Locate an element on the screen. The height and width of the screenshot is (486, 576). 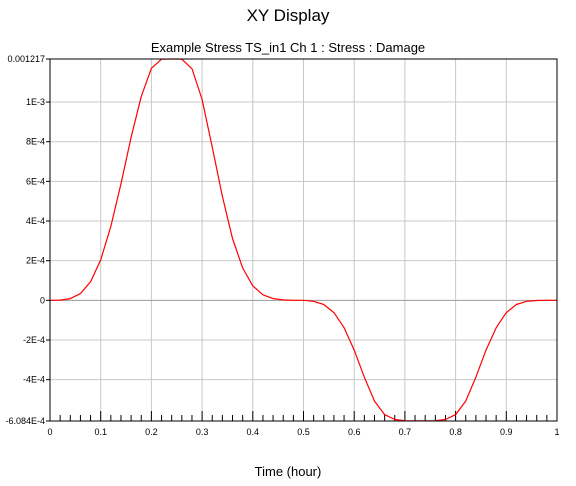
y-tick-label: 8E-4 is located at coordinates (35, 142).